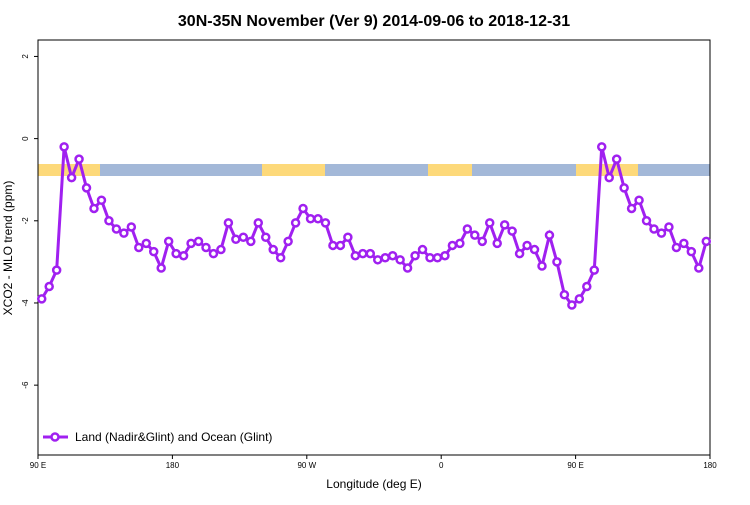  What do you see at coordinates (25, 385) in the screenshot?
I see `y-tick-label: -6` at bounding box center [25, 385].